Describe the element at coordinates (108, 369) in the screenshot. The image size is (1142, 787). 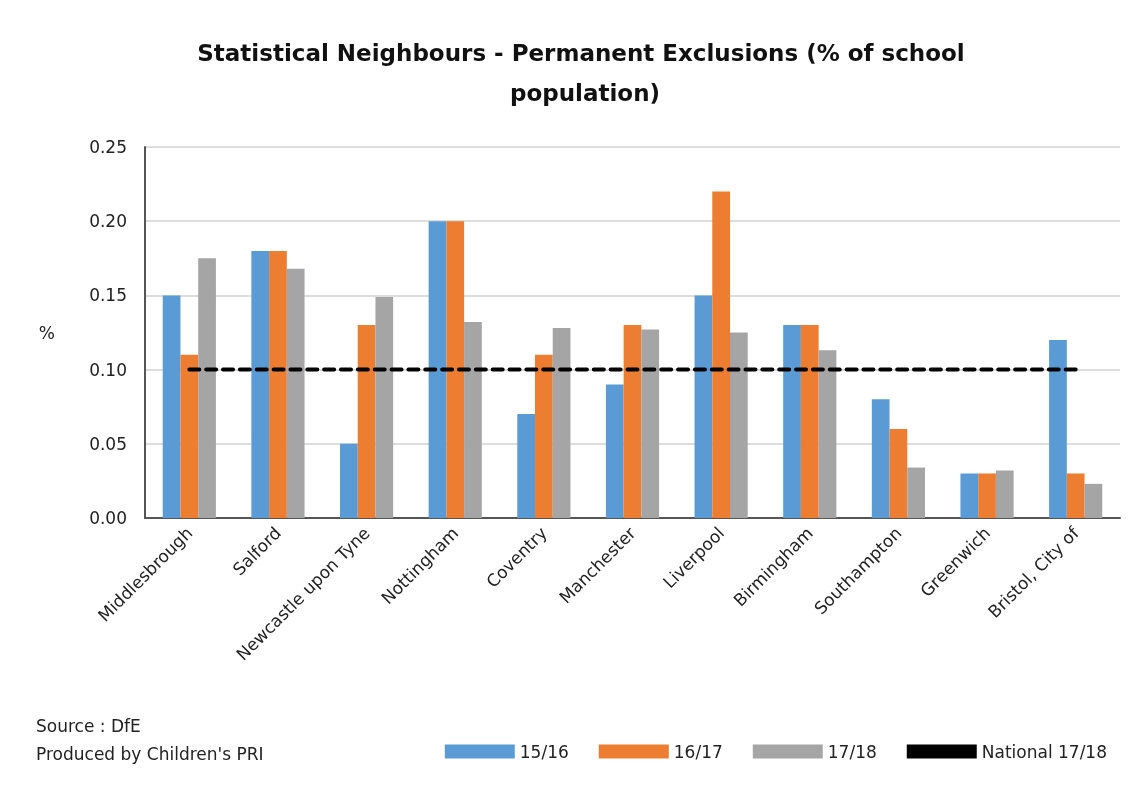
I see `y-tick-label: 0.10` at that location.